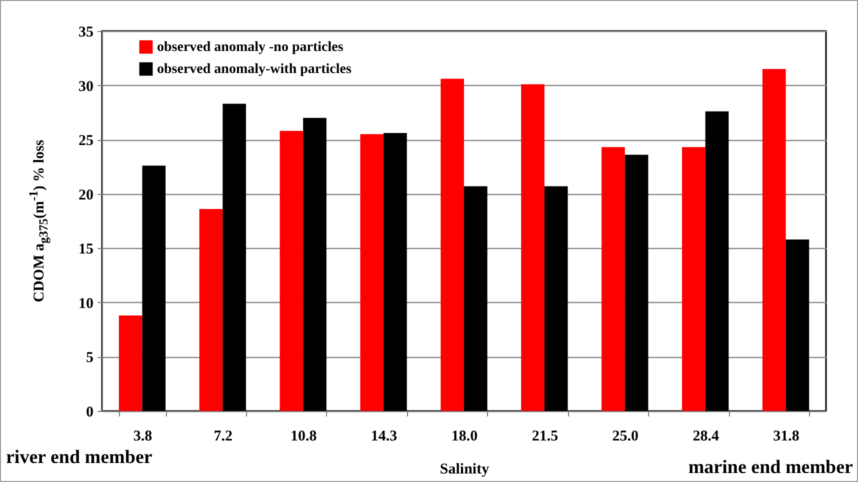 This screenshot has height=482, width=858. I want to click on y-tick-label: 0, so click(90, 412).